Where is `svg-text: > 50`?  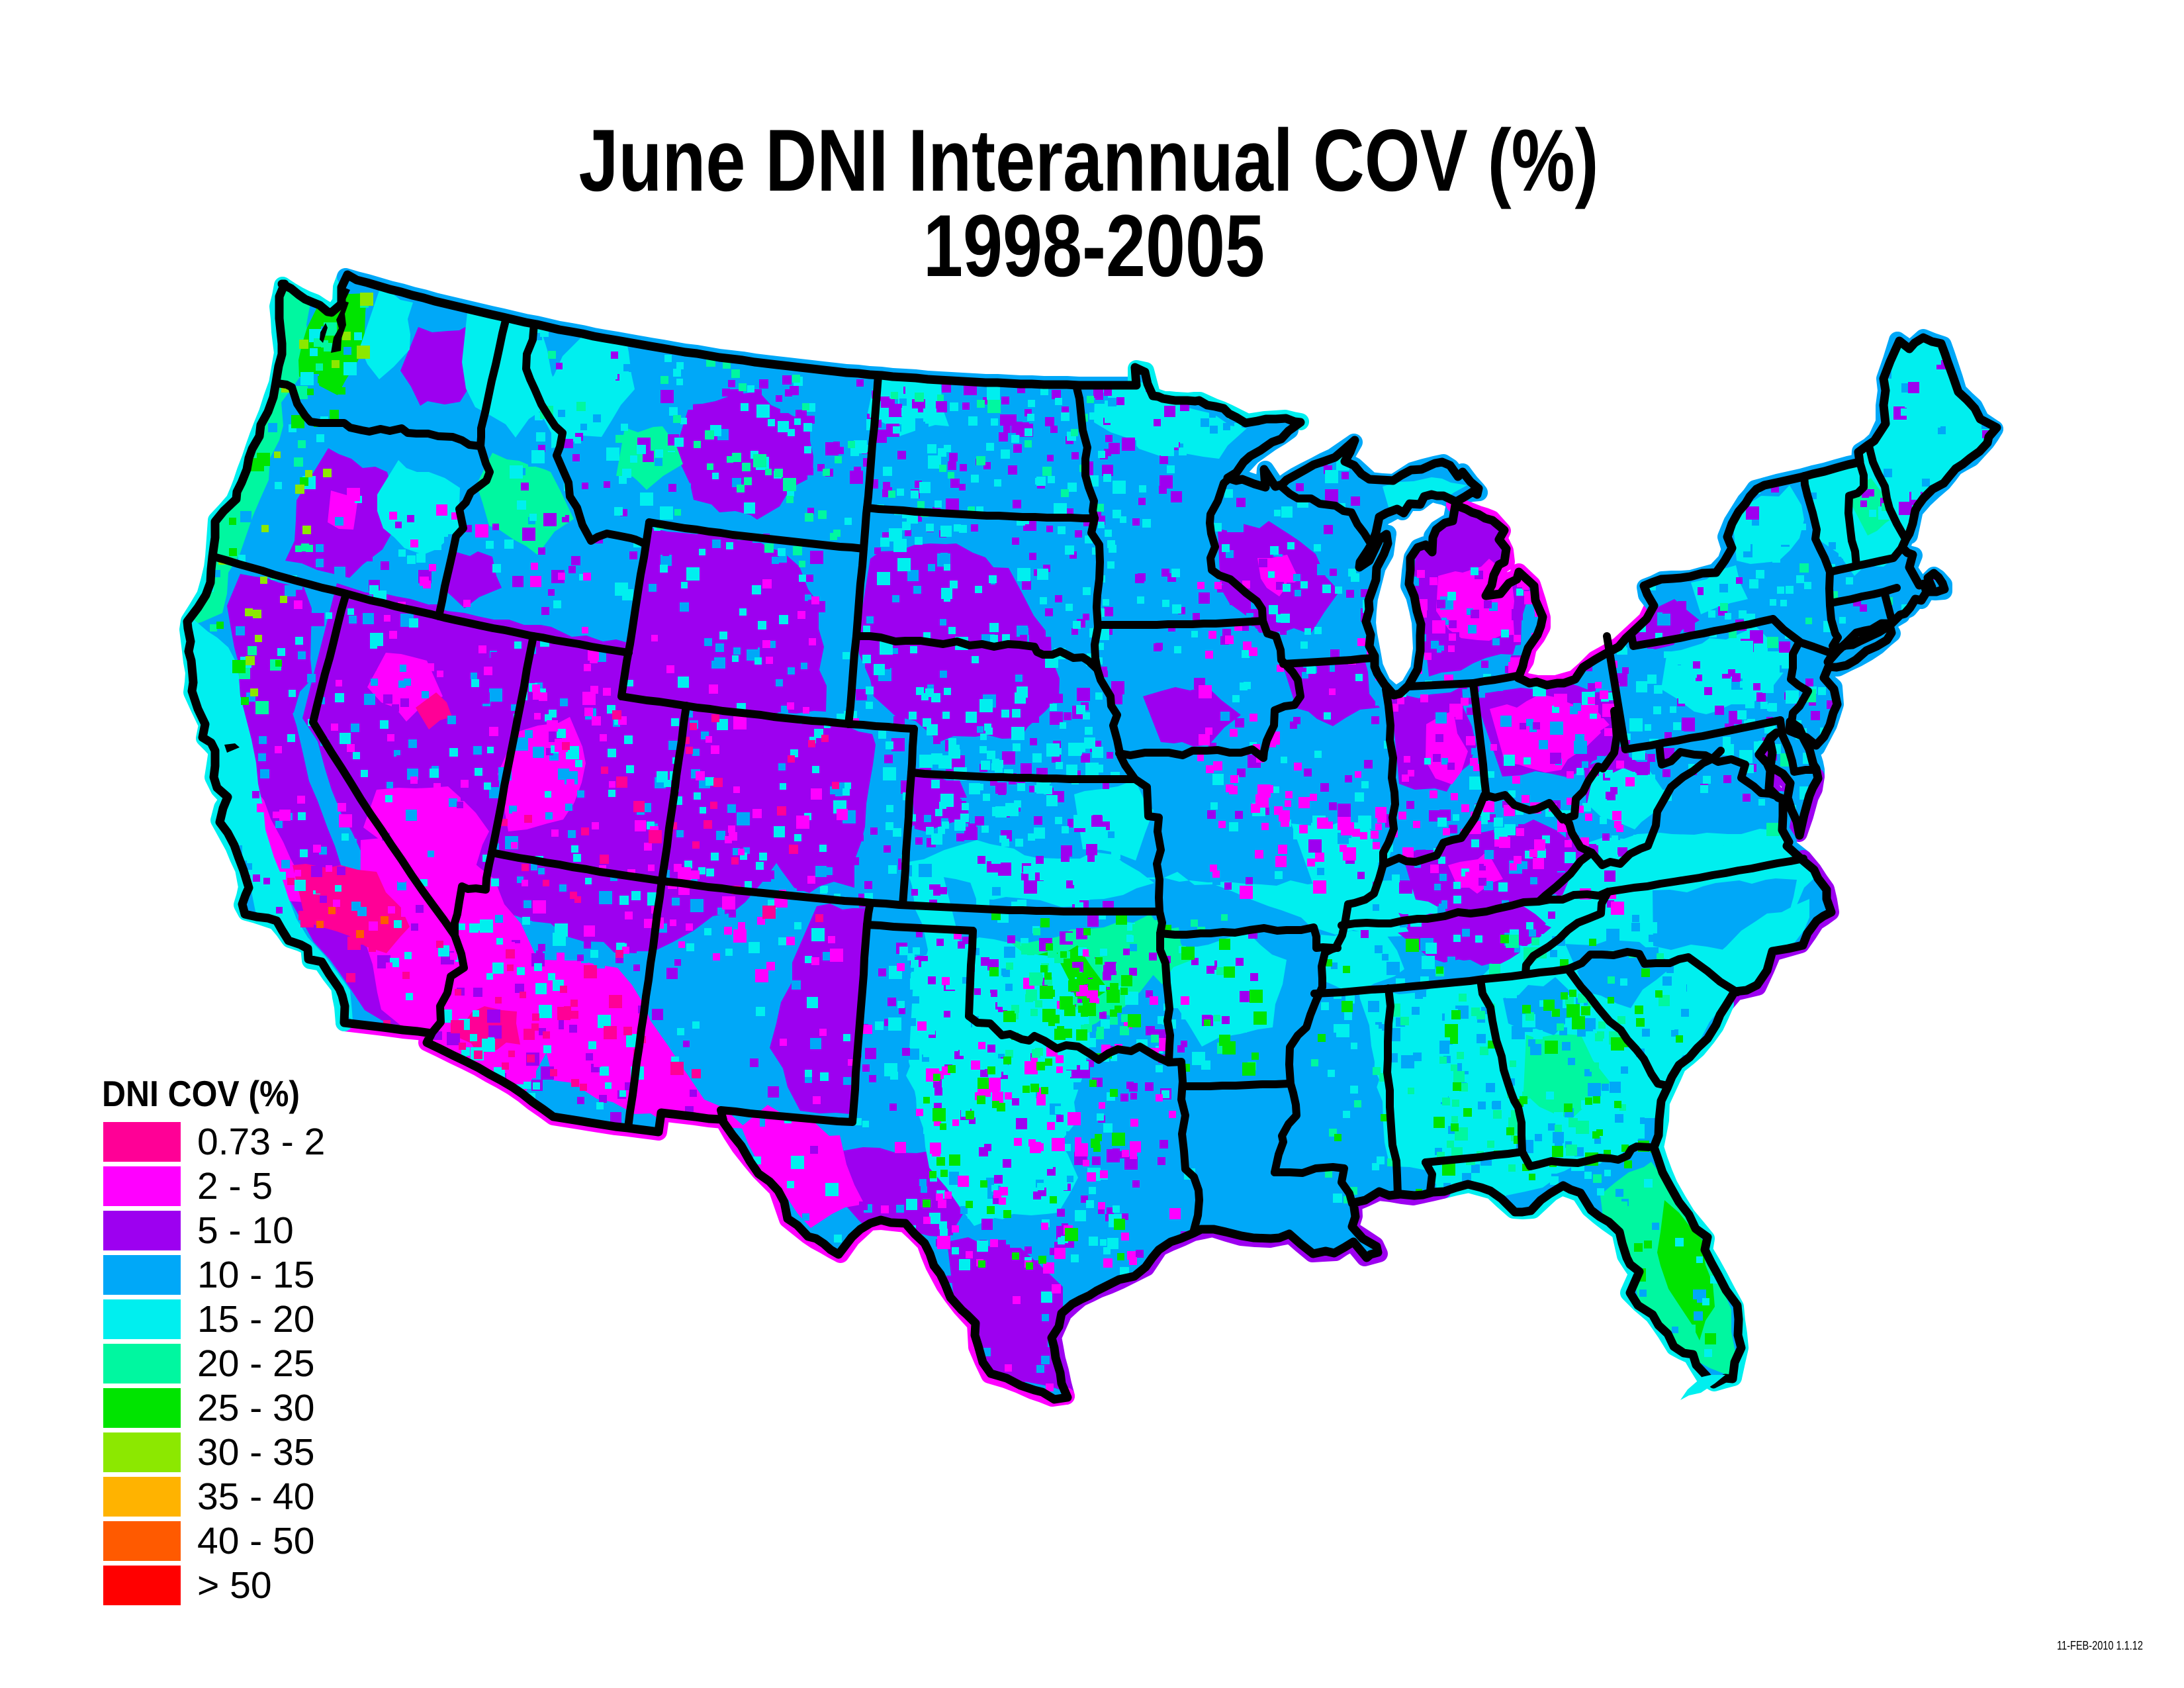
svg-text: > 50 is located at coordinates (235, 1585).